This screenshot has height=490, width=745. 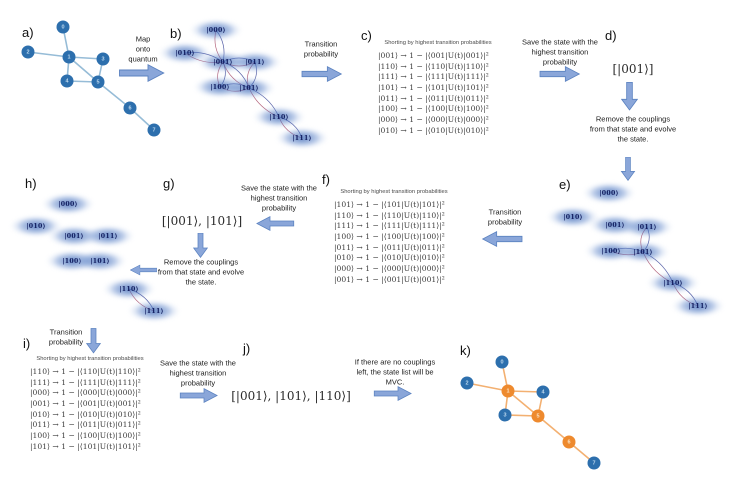 I want to click on panel-label-d: d), so click(x=611, y=35).